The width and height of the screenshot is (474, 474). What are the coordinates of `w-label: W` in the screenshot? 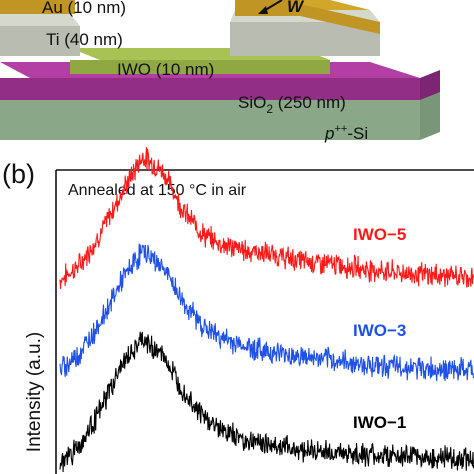 It's located at (296, 8).